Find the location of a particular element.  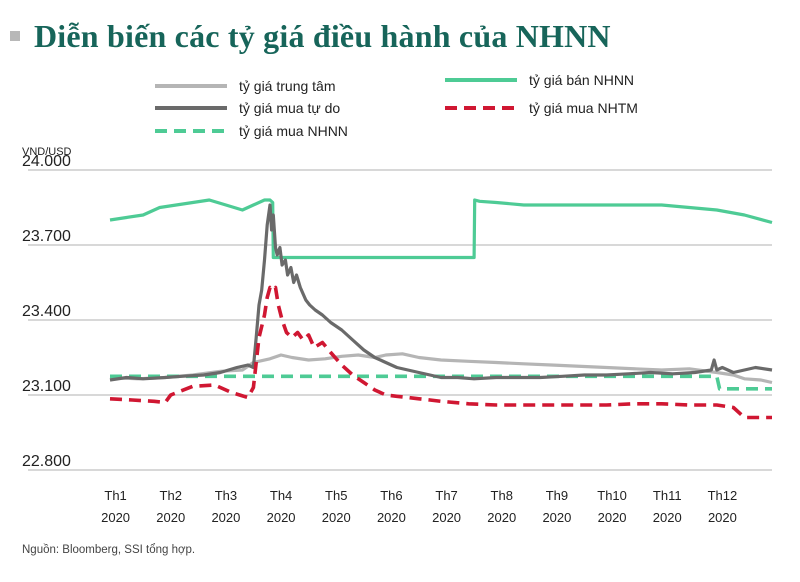

y-tick-label: 23.700 is located at coordinates (46, 236).